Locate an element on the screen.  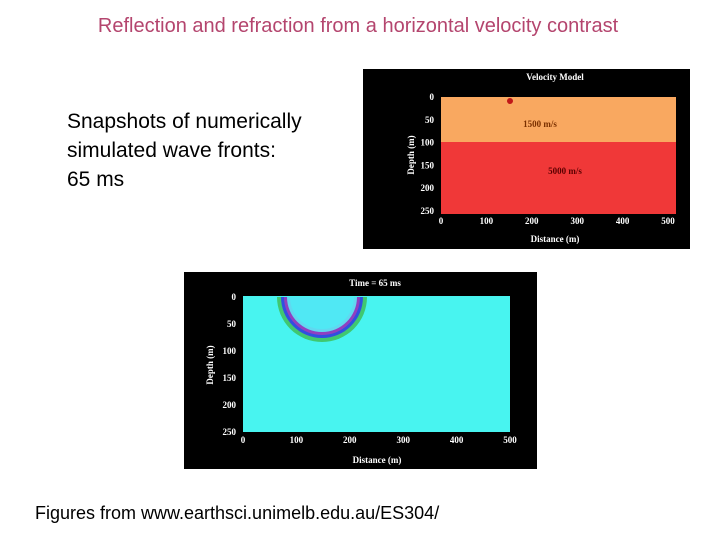
layer-label: 5000 m/s is located at coordinates (565, 171).